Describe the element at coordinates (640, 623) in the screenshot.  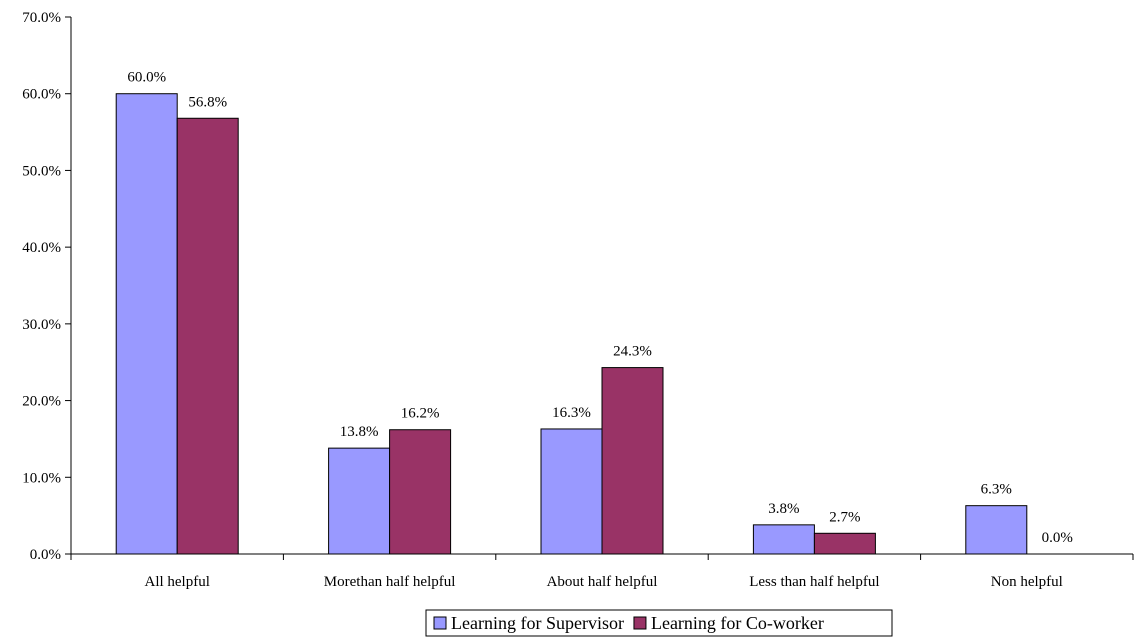
I see `legend-swatch-coworker` at that location.